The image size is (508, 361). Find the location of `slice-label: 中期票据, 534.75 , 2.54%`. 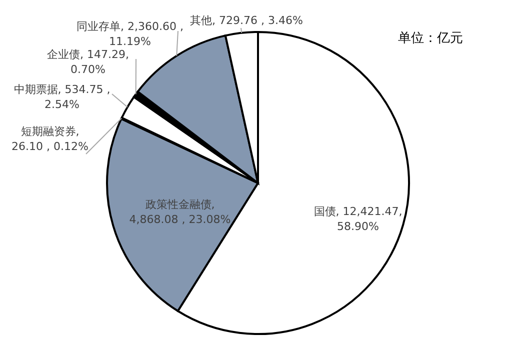

slice-label: 中期票据, 534.75 , 2.54% is located at coordinates (62, 97).